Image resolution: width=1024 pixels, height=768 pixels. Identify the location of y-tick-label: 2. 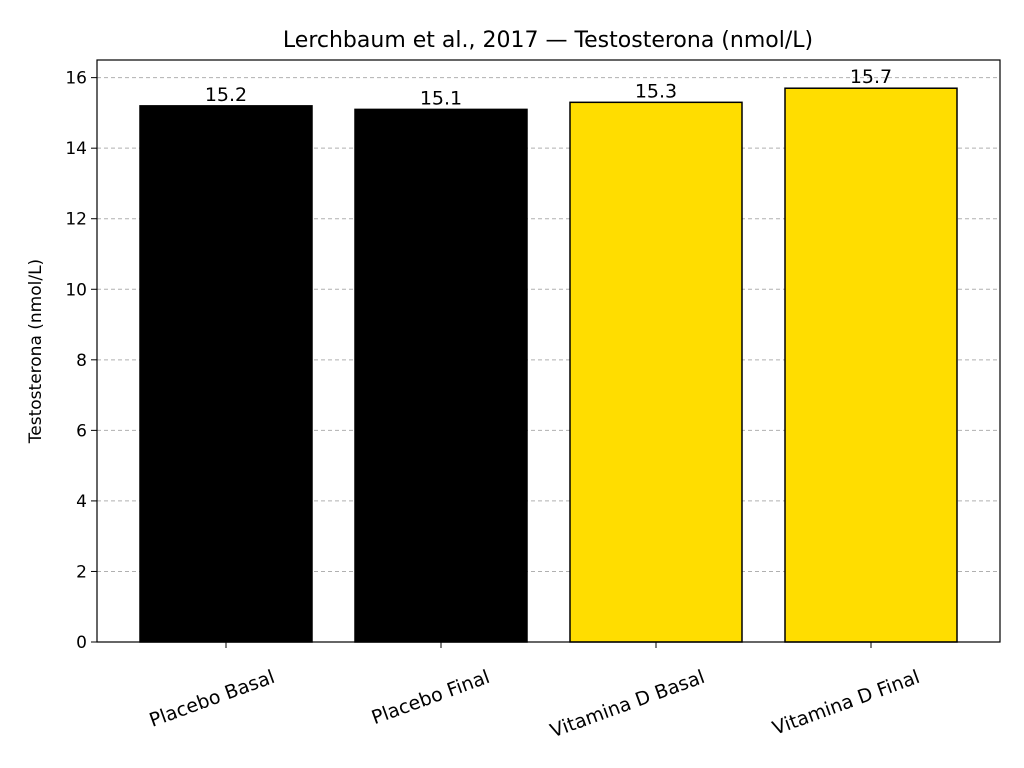
(81, 572).